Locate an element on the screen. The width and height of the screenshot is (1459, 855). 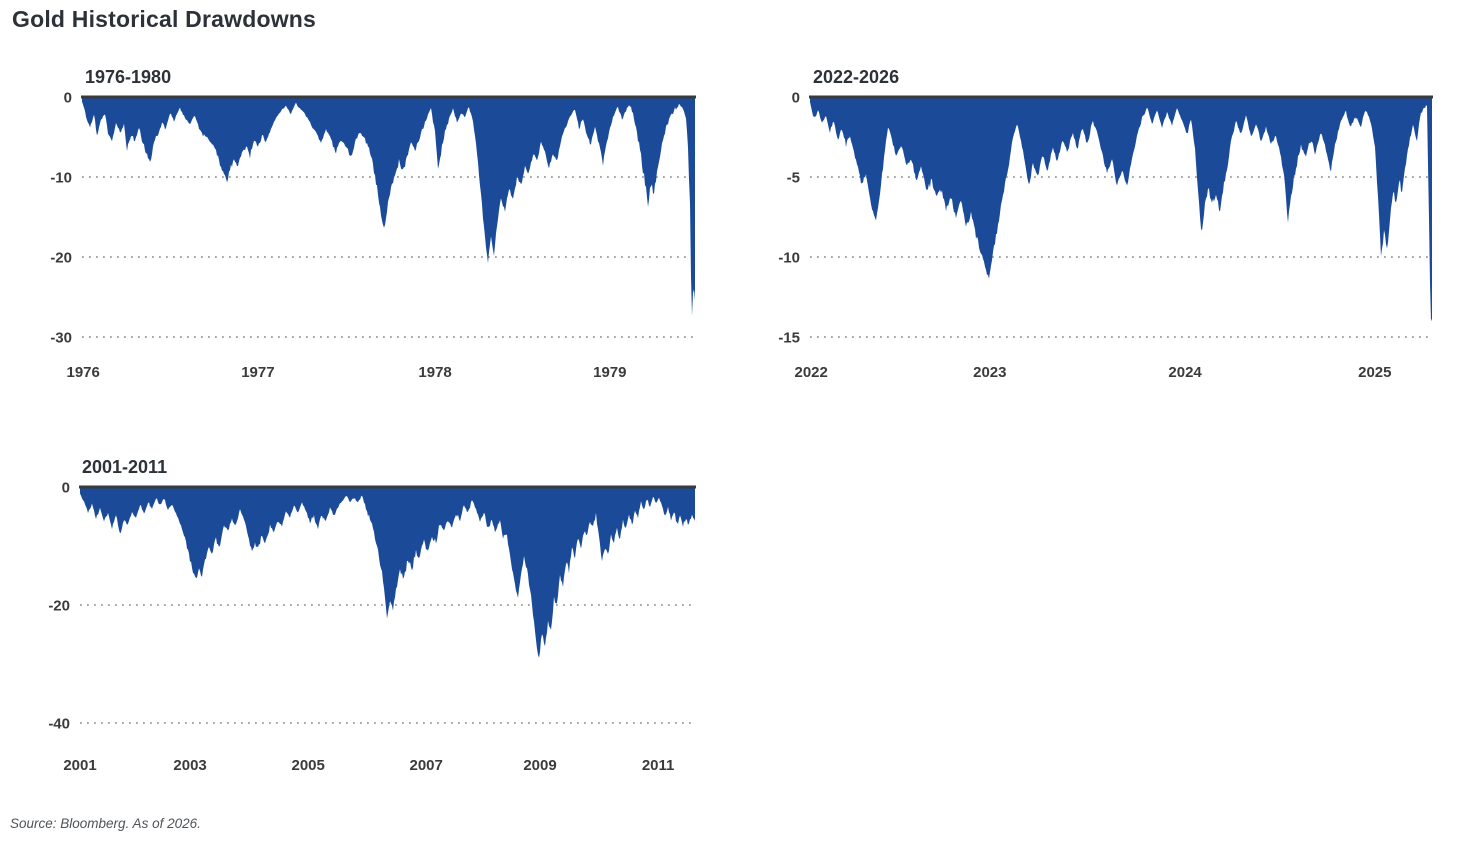
y-tick-label: -40 is located at coordinates (59, 724).